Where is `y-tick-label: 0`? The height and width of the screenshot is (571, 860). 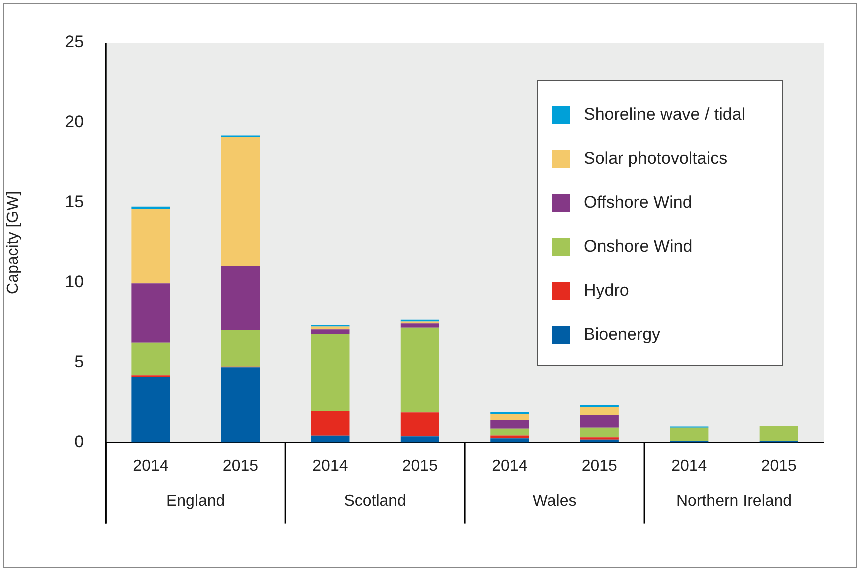 y-tick-label: 0 is located at coordinates (79, 442).